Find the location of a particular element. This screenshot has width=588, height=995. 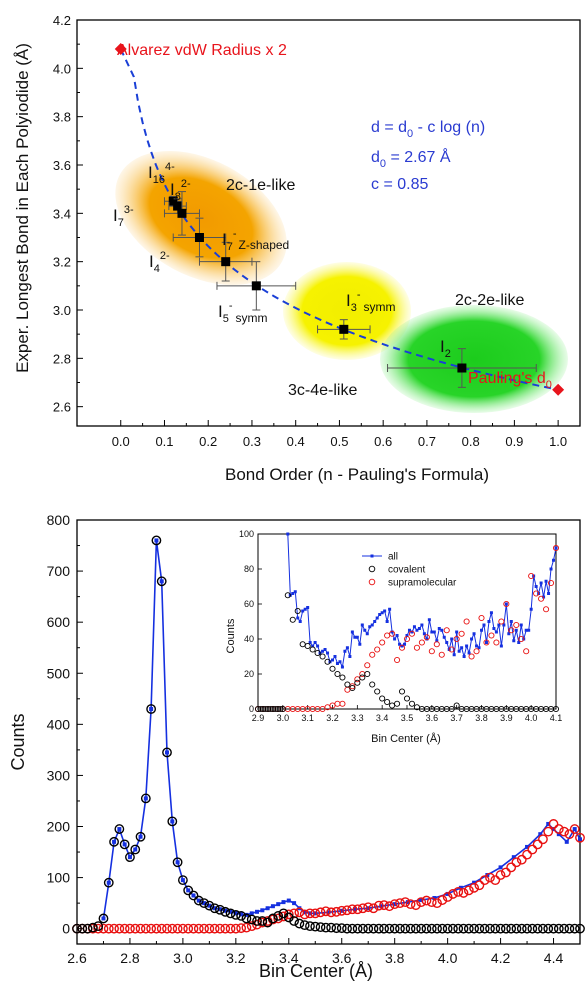

formula-line-2: d0 = 2.67 Å is located at coordinates (411, 158).